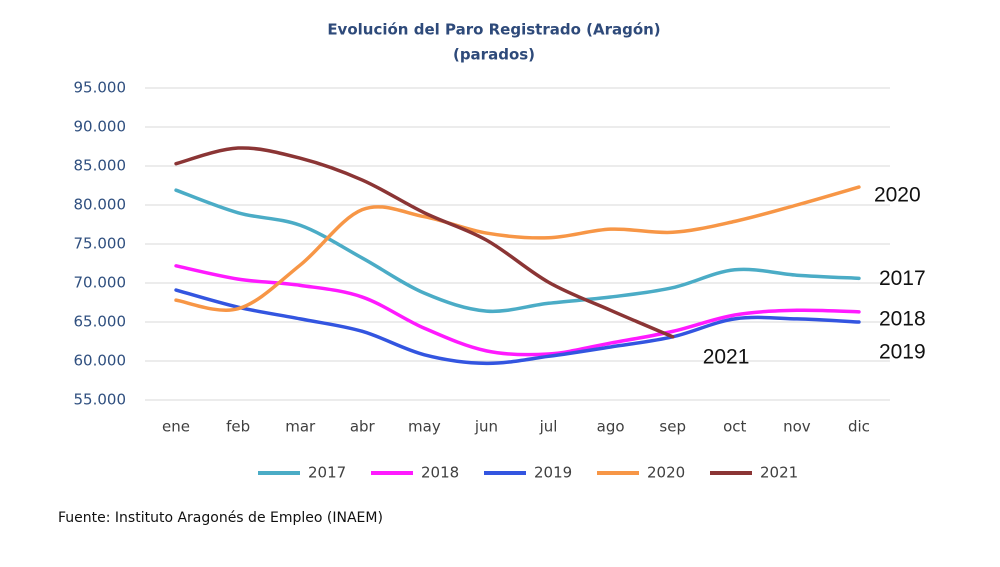 This screenshot has height=567, width=1000. Describe the element at coordinates (100, 205) in the screenshot. I see `y-tick-label: 80.000` at that location.